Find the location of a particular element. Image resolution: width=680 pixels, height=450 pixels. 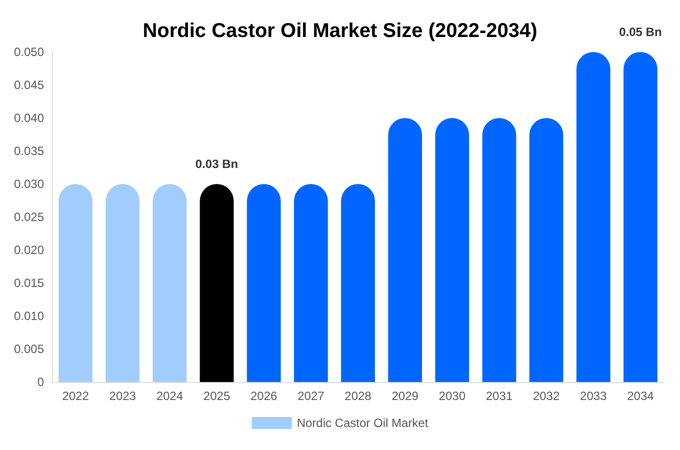

x-tick-label: 2033 is located at coordinates (594, 396).